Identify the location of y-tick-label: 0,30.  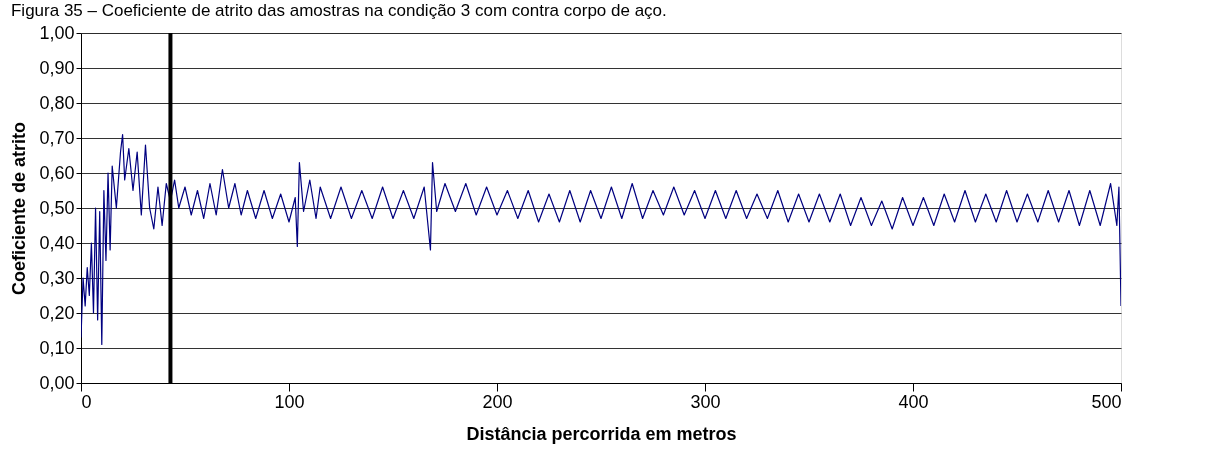
(57, 277).